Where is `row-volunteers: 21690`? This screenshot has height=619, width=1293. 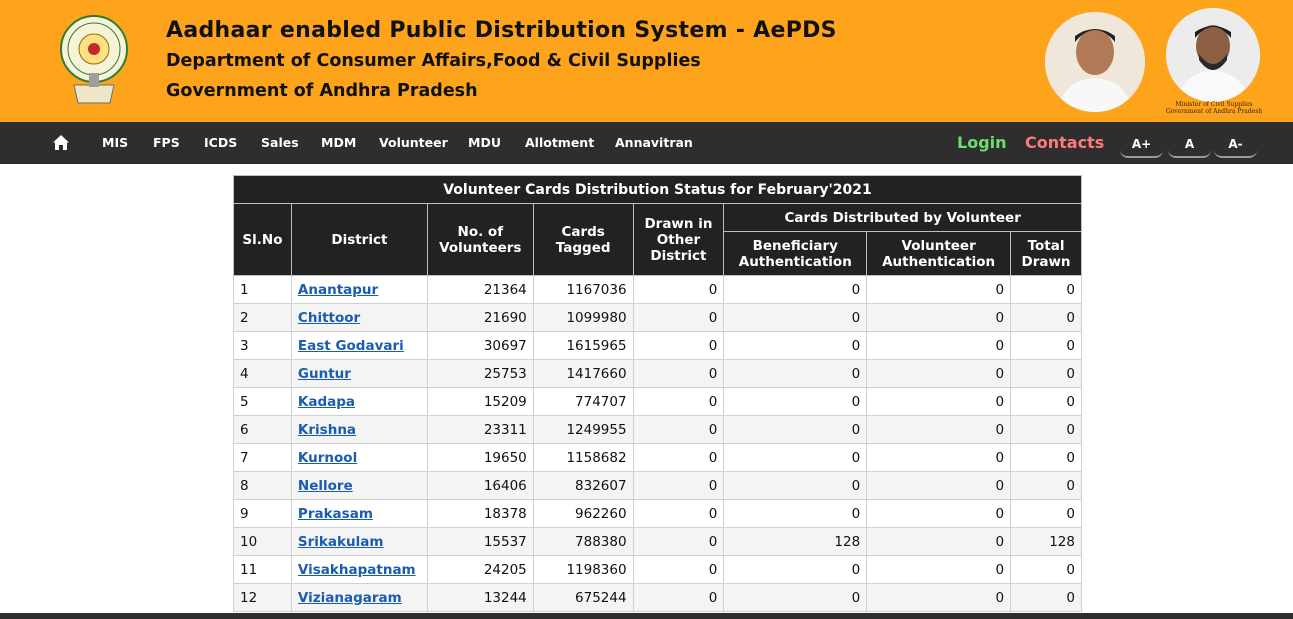
row-volunteers: 21690 is located at coordinates (480, 317).